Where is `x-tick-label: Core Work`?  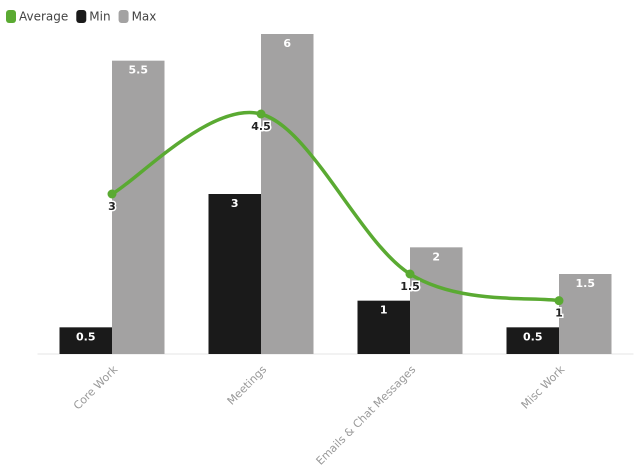
x-tick-label: Core Work is located at coordinates (96, 388).